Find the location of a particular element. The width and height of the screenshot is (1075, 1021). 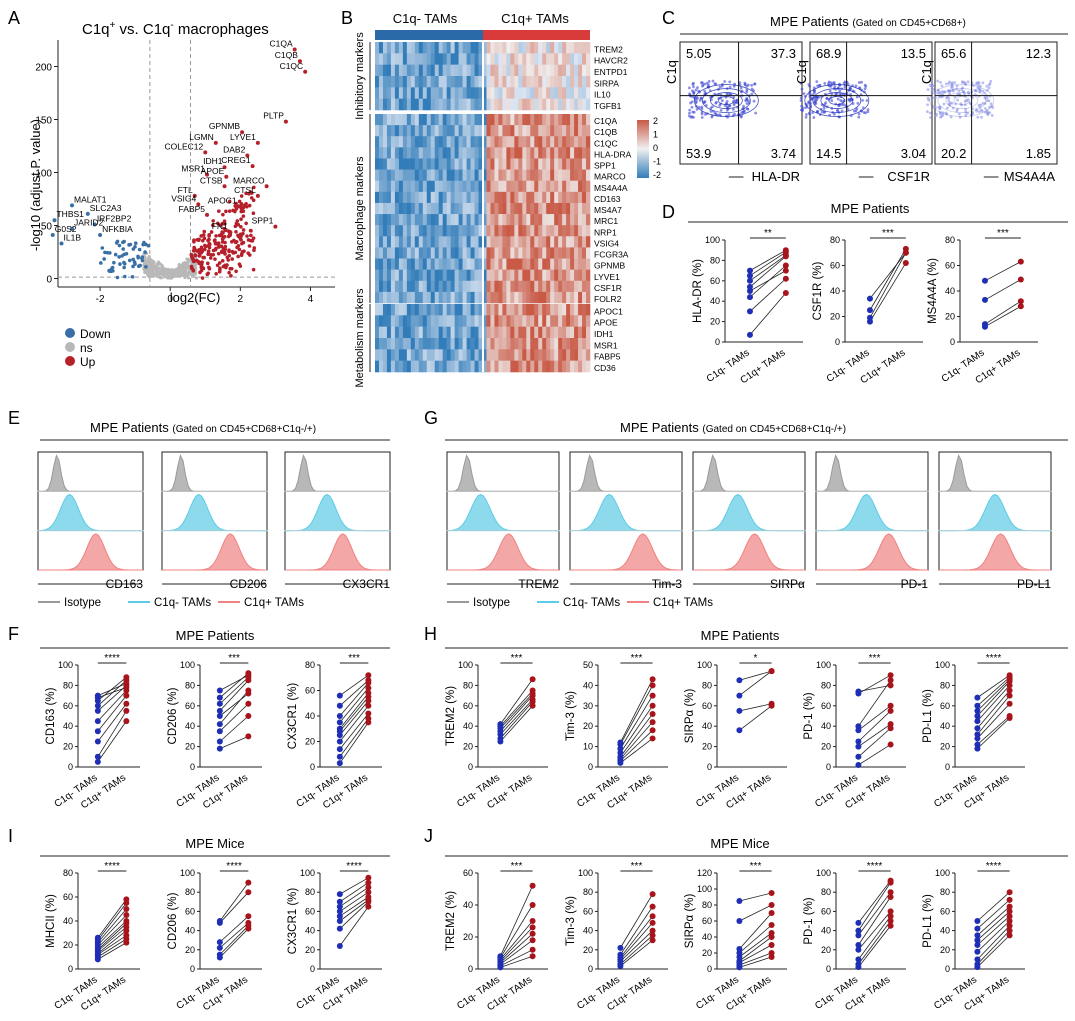

y-axis-label: PD-L1 (%) is located at coordinates (928, 921).